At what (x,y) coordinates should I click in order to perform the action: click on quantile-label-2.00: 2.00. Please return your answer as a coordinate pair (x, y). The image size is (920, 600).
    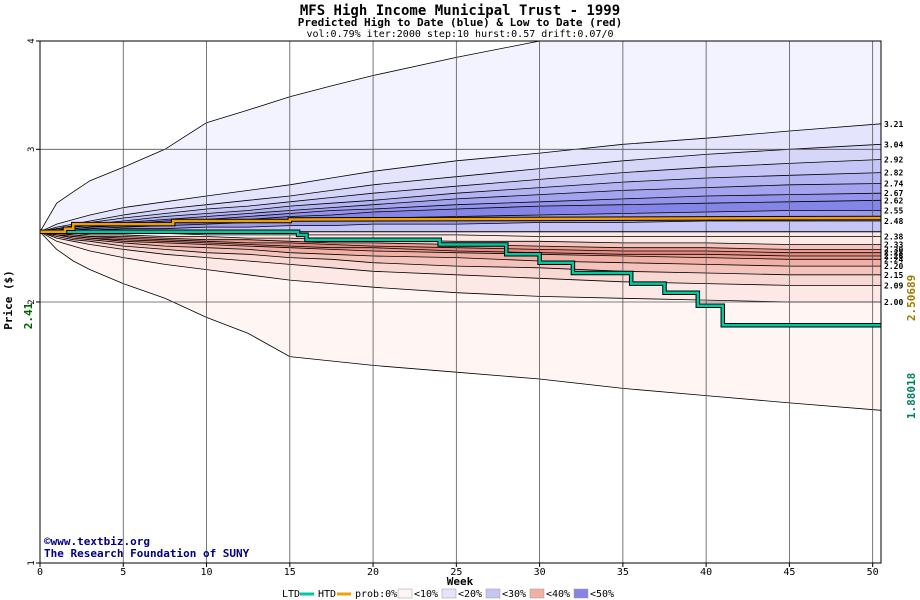
    Looking at the image, I should click on (893, 302).